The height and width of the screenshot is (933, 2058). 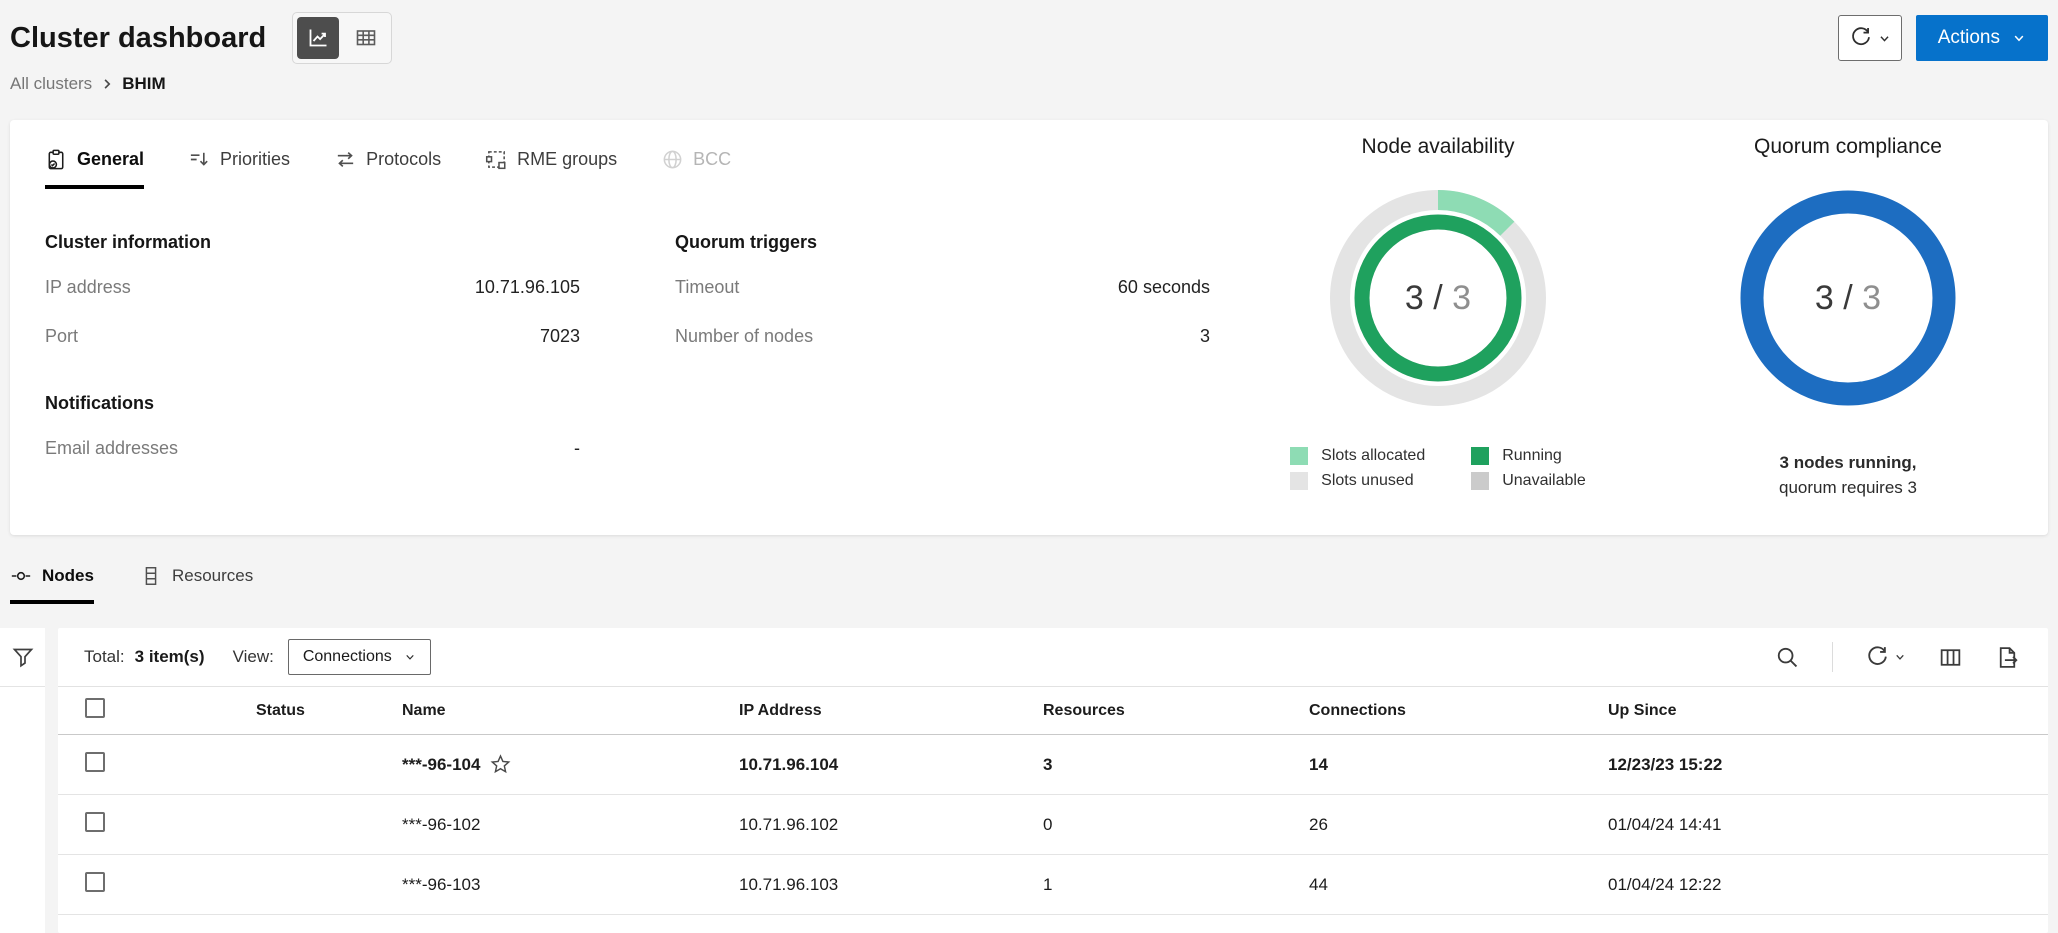 I want to click on row-value: 60 seconds, so click(x=1163, y=287).